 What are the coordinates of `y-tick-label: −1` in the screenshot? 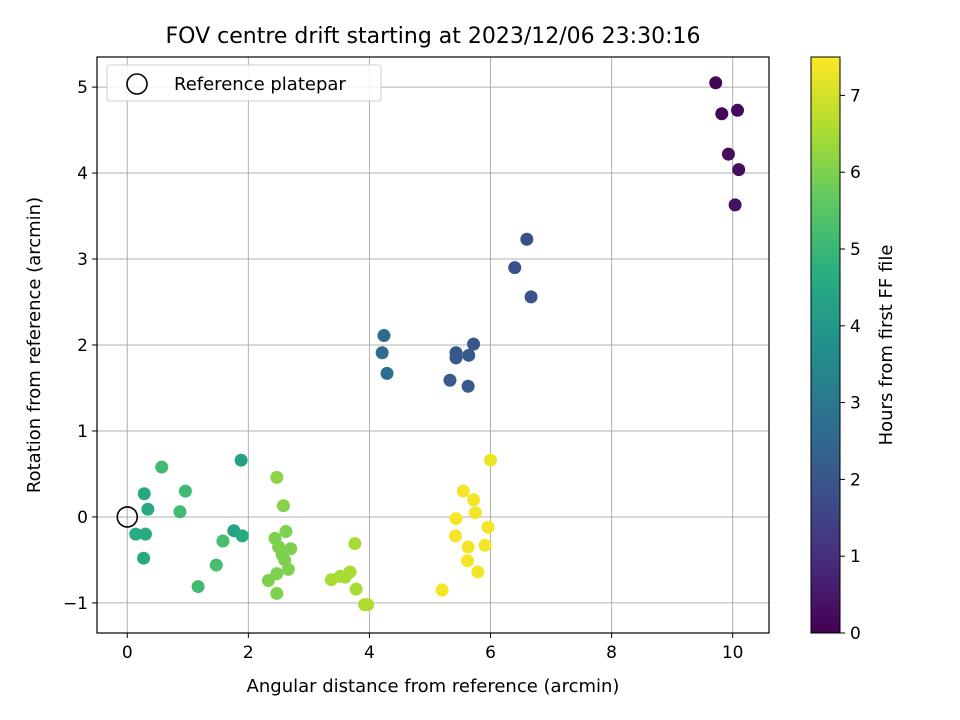 It's located at (75, 604).